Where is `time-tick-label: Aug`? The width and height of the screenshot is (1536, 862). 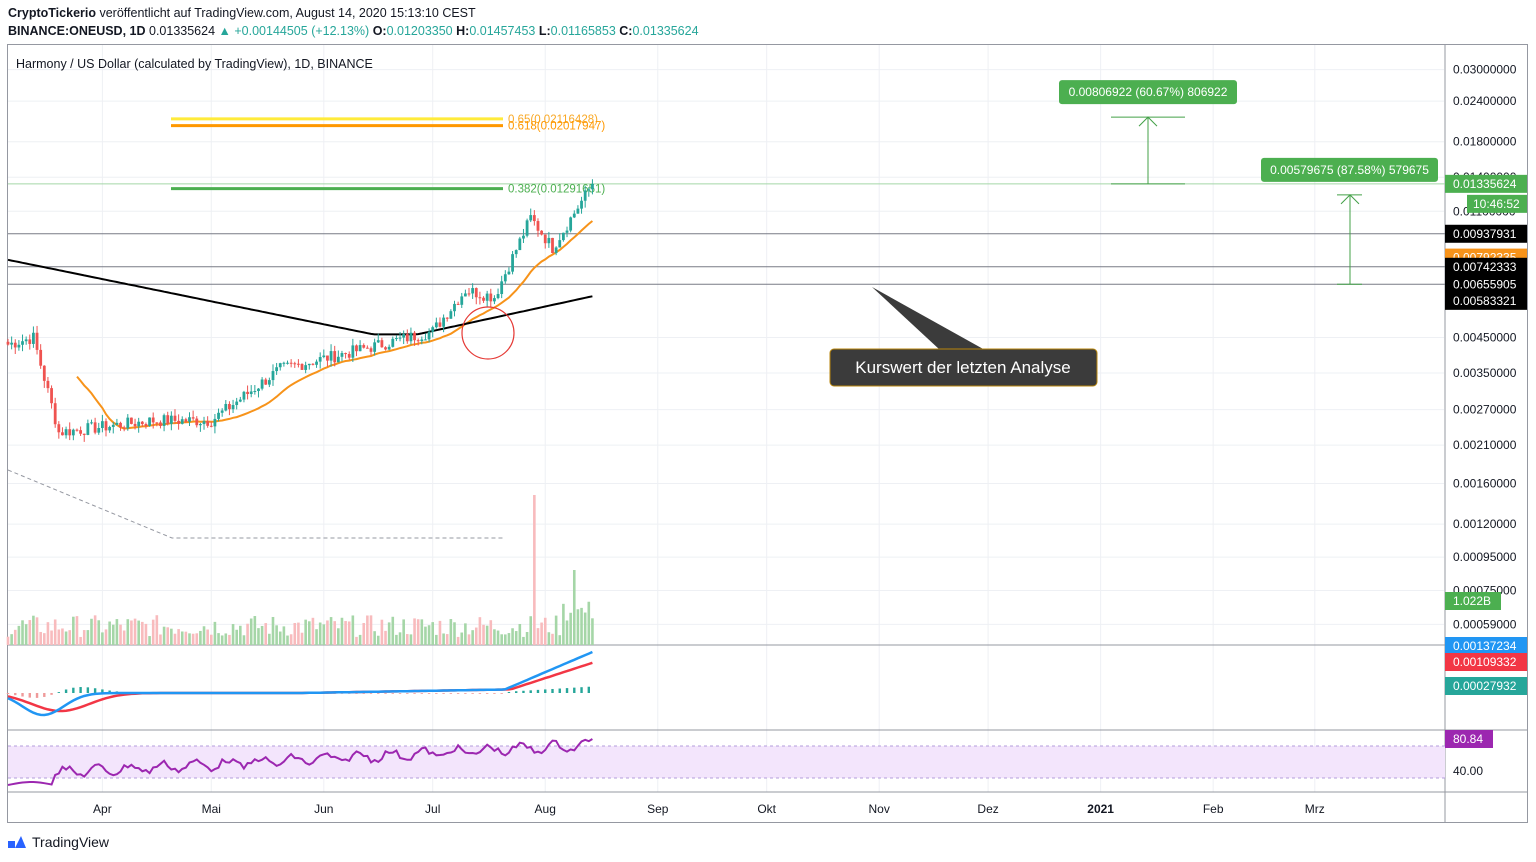
time-tick-label: Aug is located at coordinates (545, 809).